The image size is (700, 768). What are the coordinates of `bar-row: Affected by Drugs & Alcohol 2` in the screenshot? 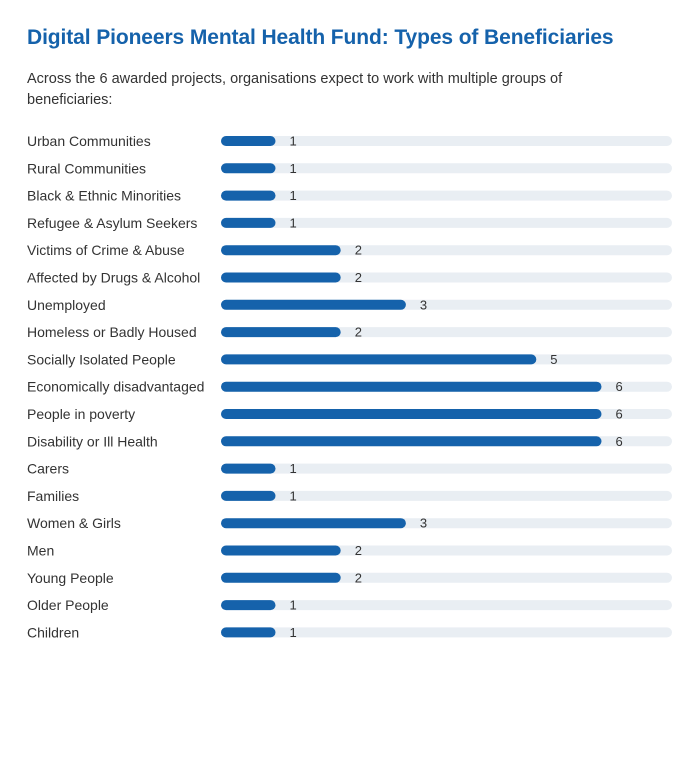 It's located at (349, 278).